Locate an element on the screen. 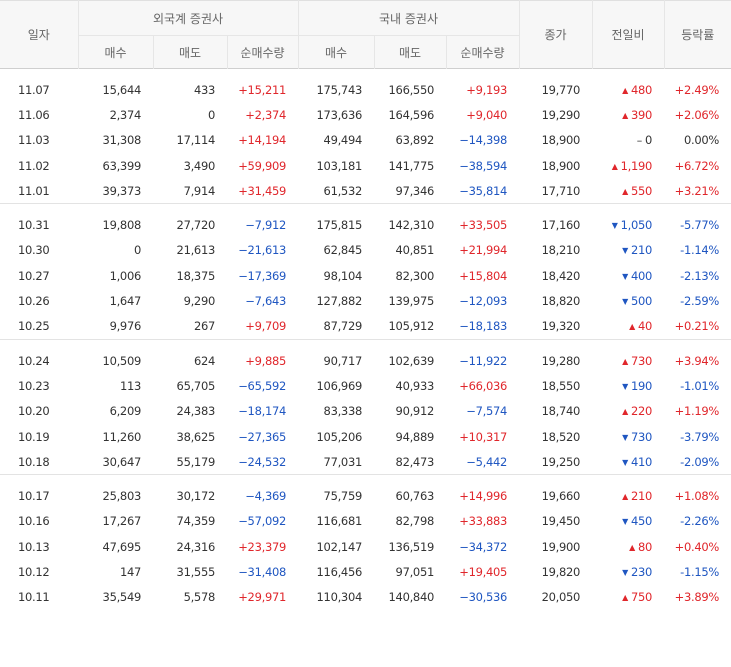  cell-foreign-net: +9,709 is located at coordinates (265, 326).